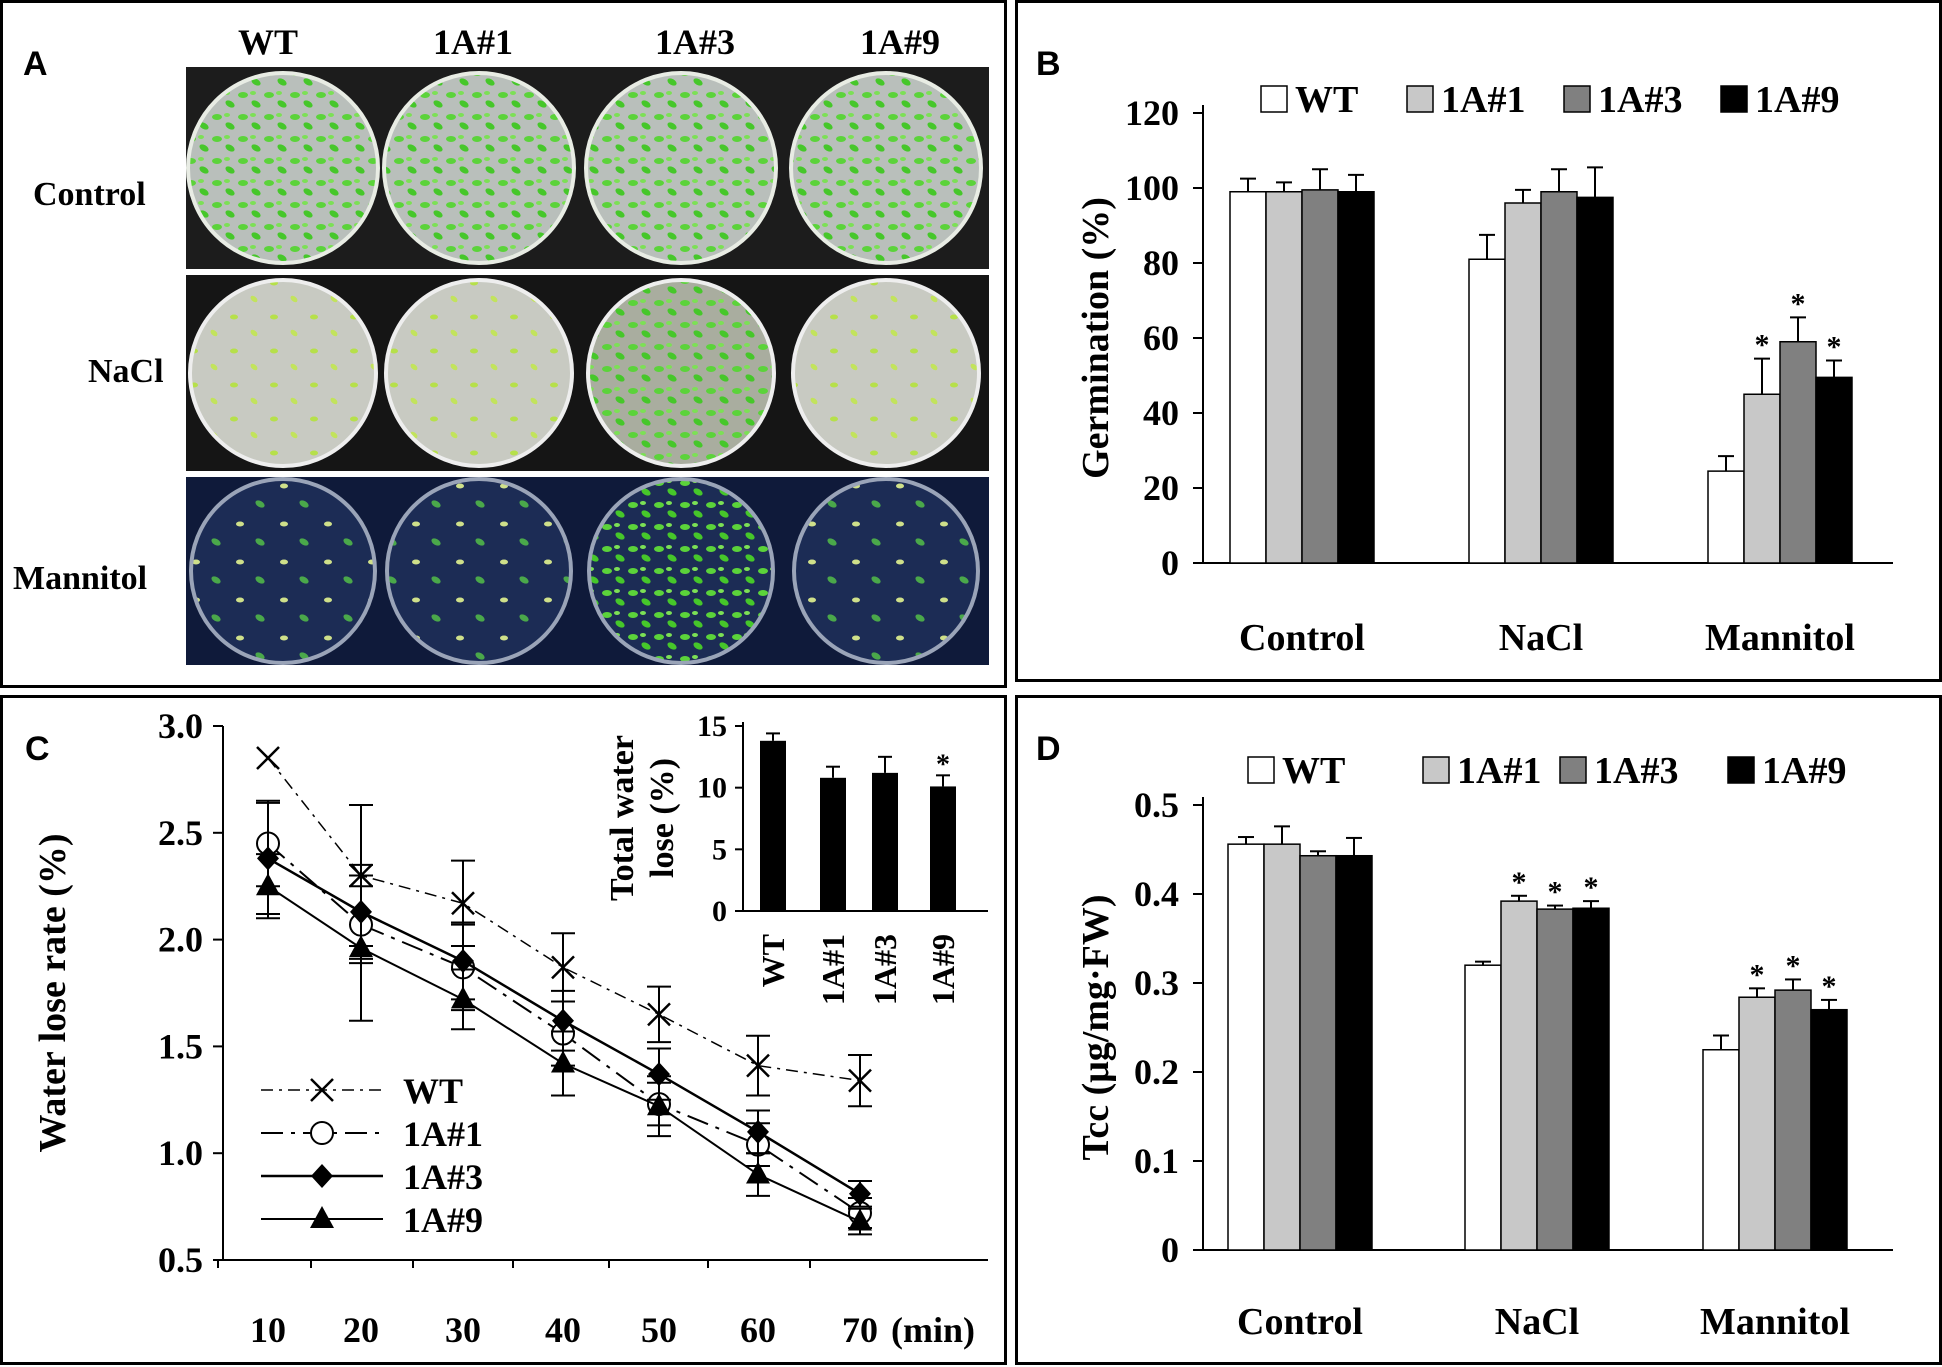 The height and width of the screenshot is (1367, 1942). I want to click on panel-a-label: A, so click(35, 64).